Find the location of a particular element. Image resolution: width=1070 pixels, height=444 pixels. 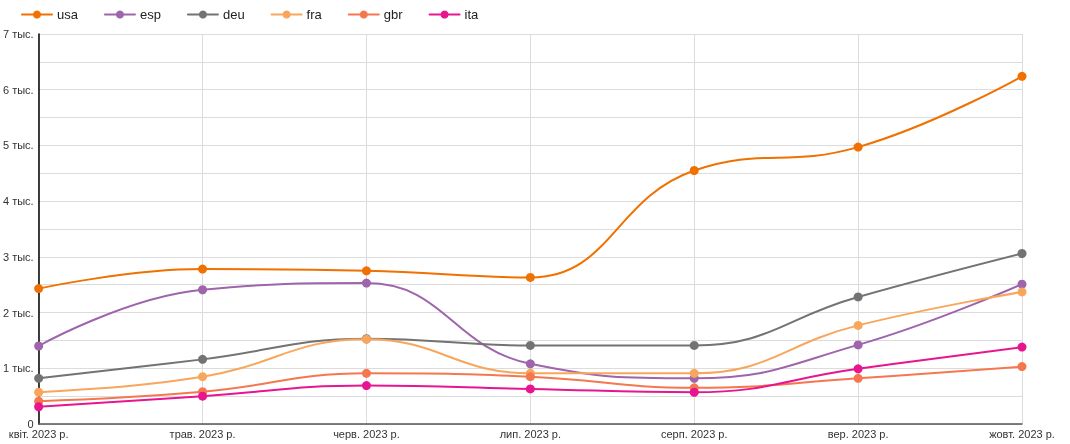

legend-label: usa is located at coordinates (68, 14).